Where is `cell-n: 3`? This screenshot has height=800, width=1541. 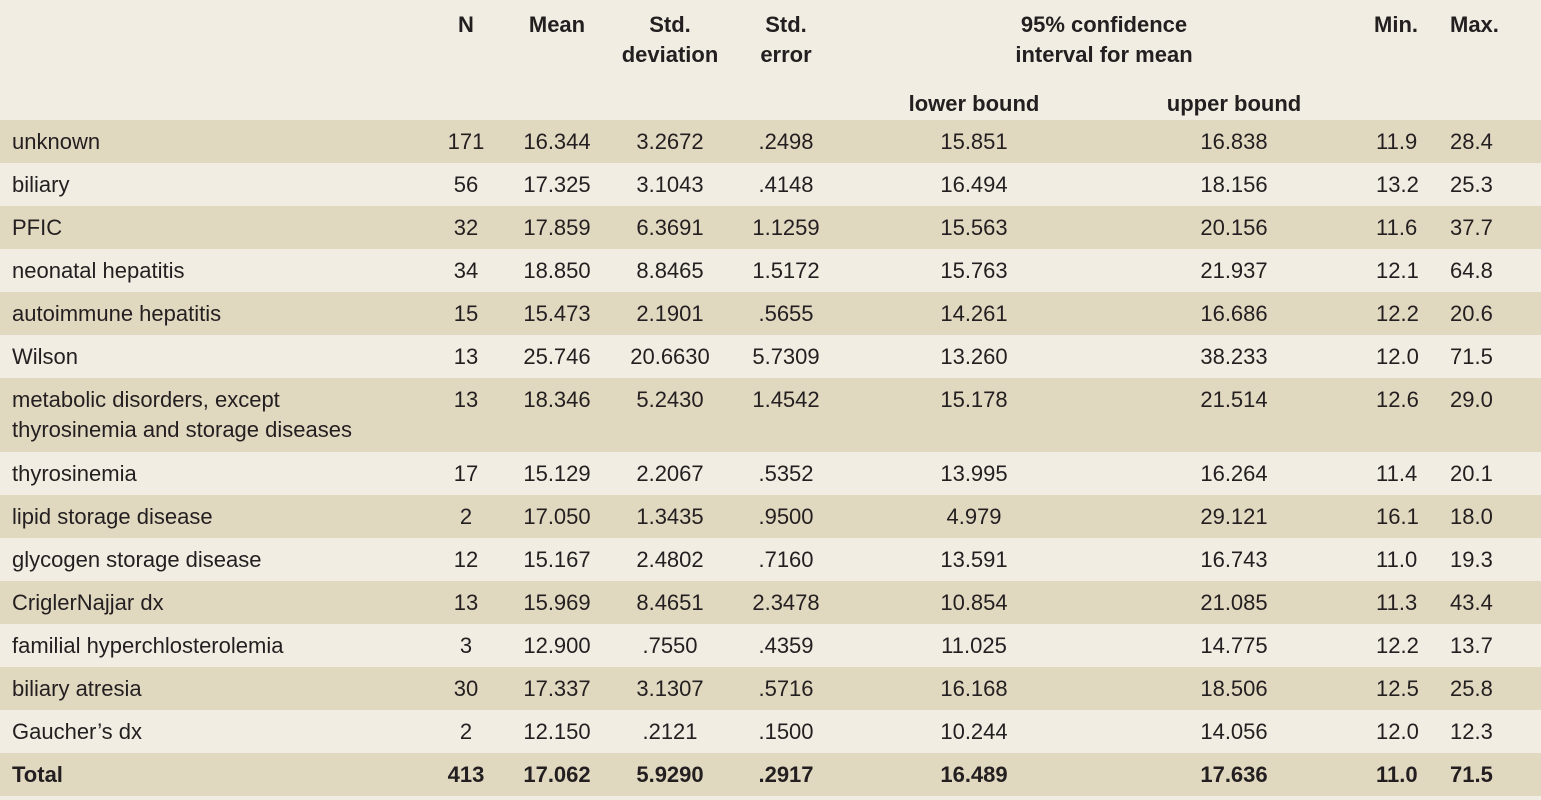 cell-n: 3 is located at coordinates (466, 645).